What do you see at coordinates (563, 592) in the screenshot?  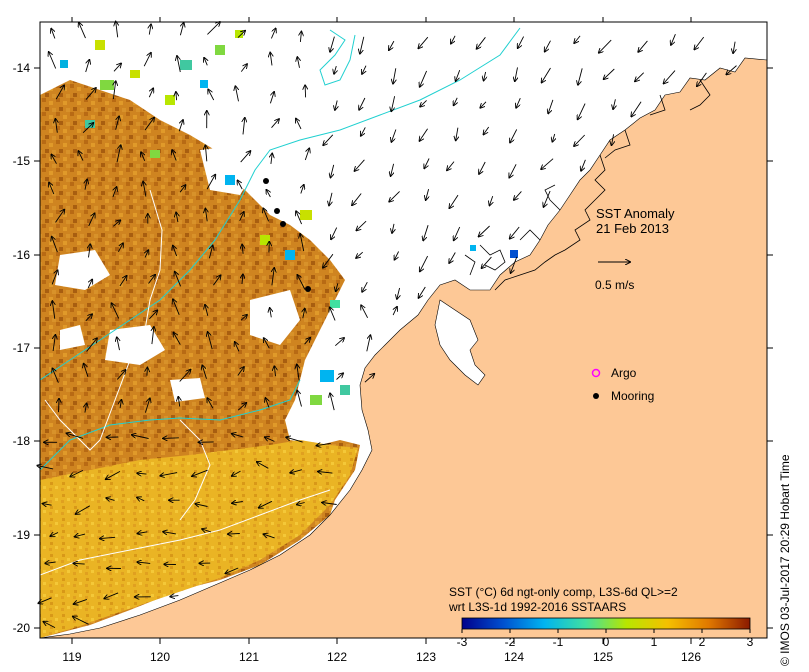 I see `colorbar-caption-line1: SST (°C) 6d ngt-only comp, L3S-6d QL>=2` at bounding box center [563, 592].